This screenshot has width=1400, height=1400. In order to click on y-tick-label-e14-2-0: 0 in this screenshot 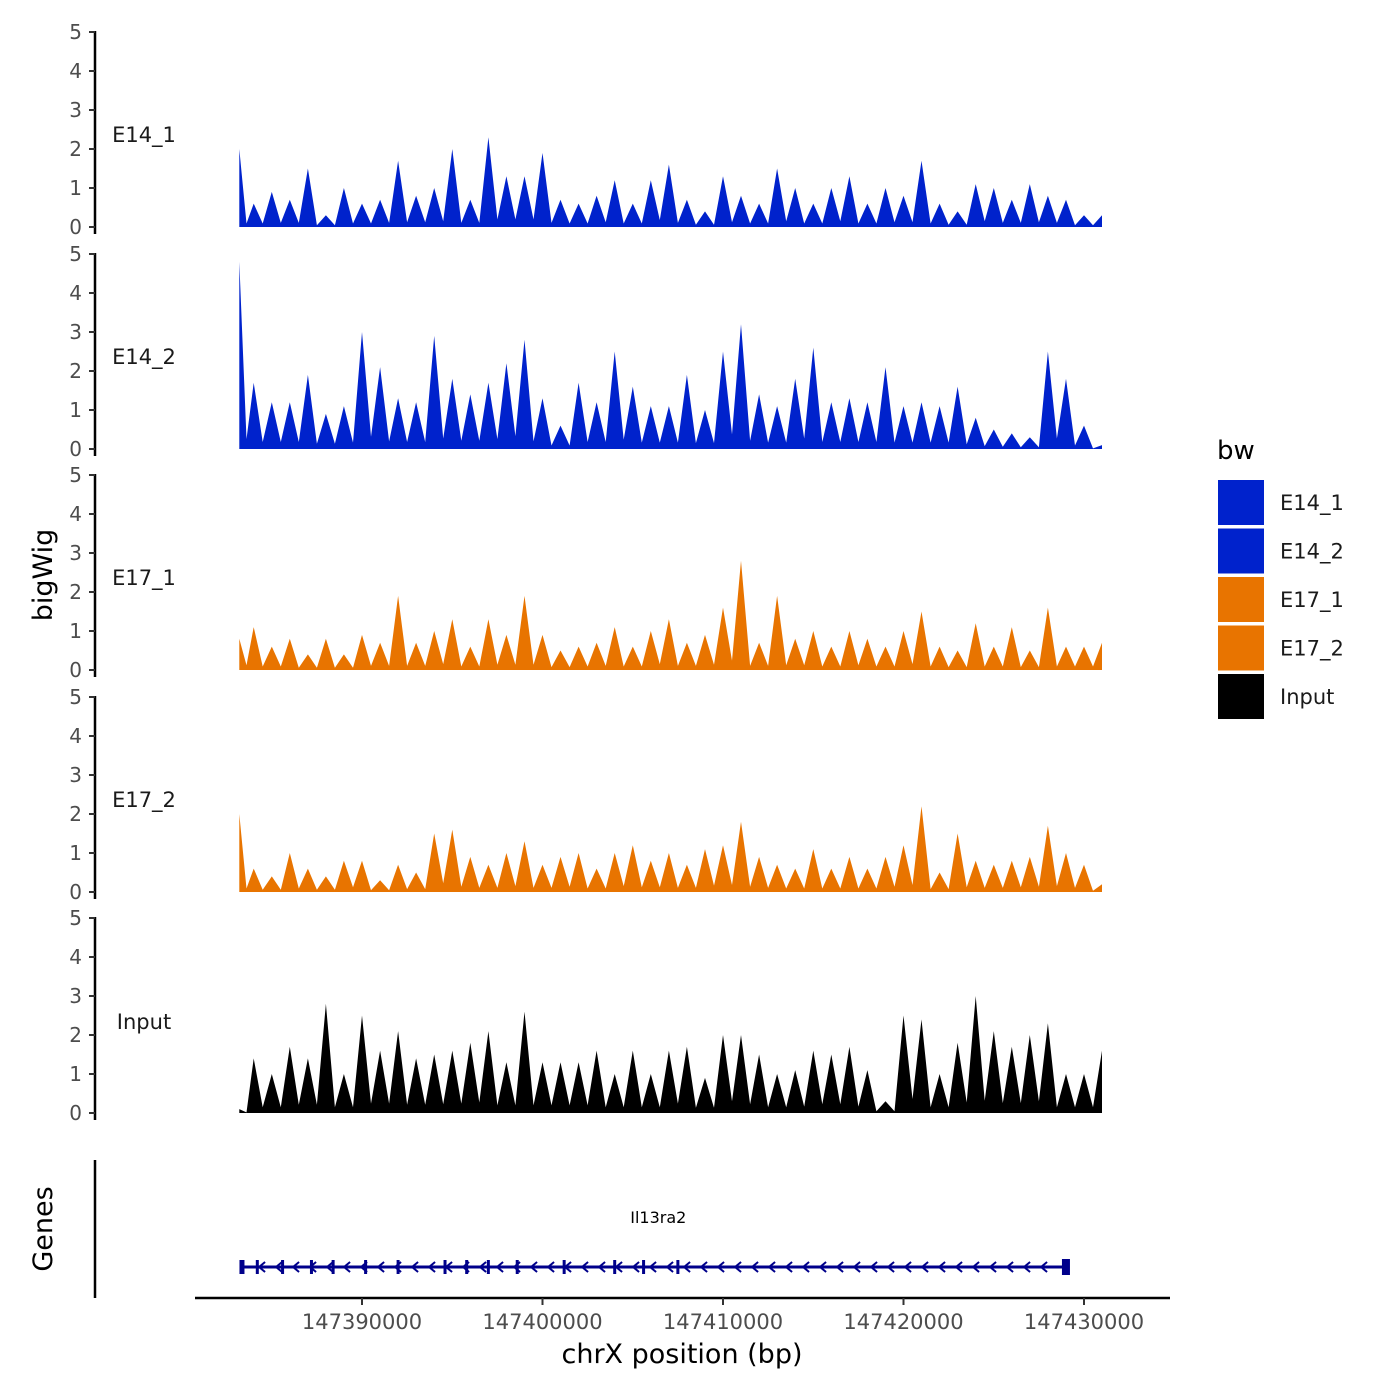, I will do `click(75, 449)`.